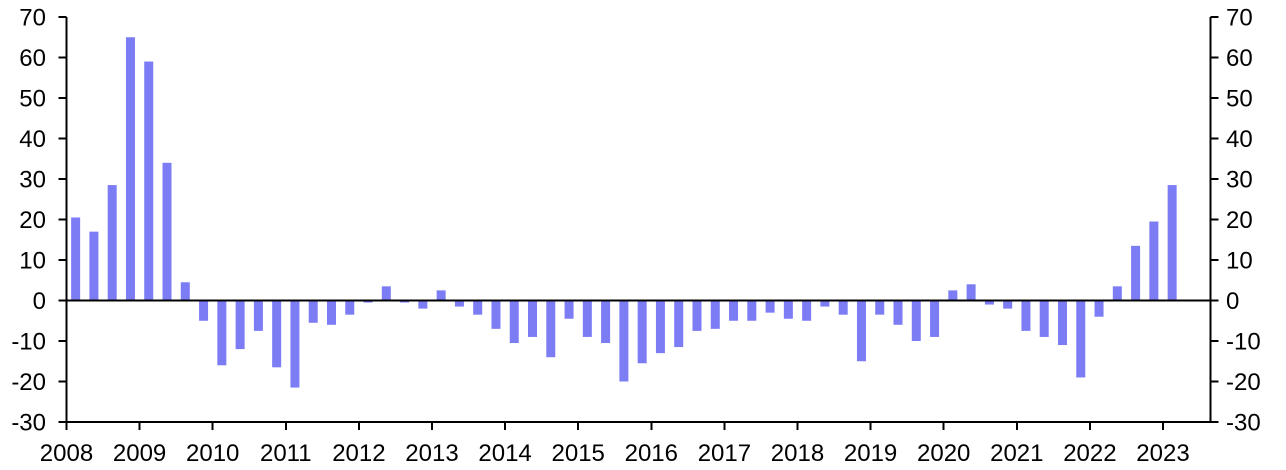  I want to click on bar-2010-Q4, so click(277, 334).